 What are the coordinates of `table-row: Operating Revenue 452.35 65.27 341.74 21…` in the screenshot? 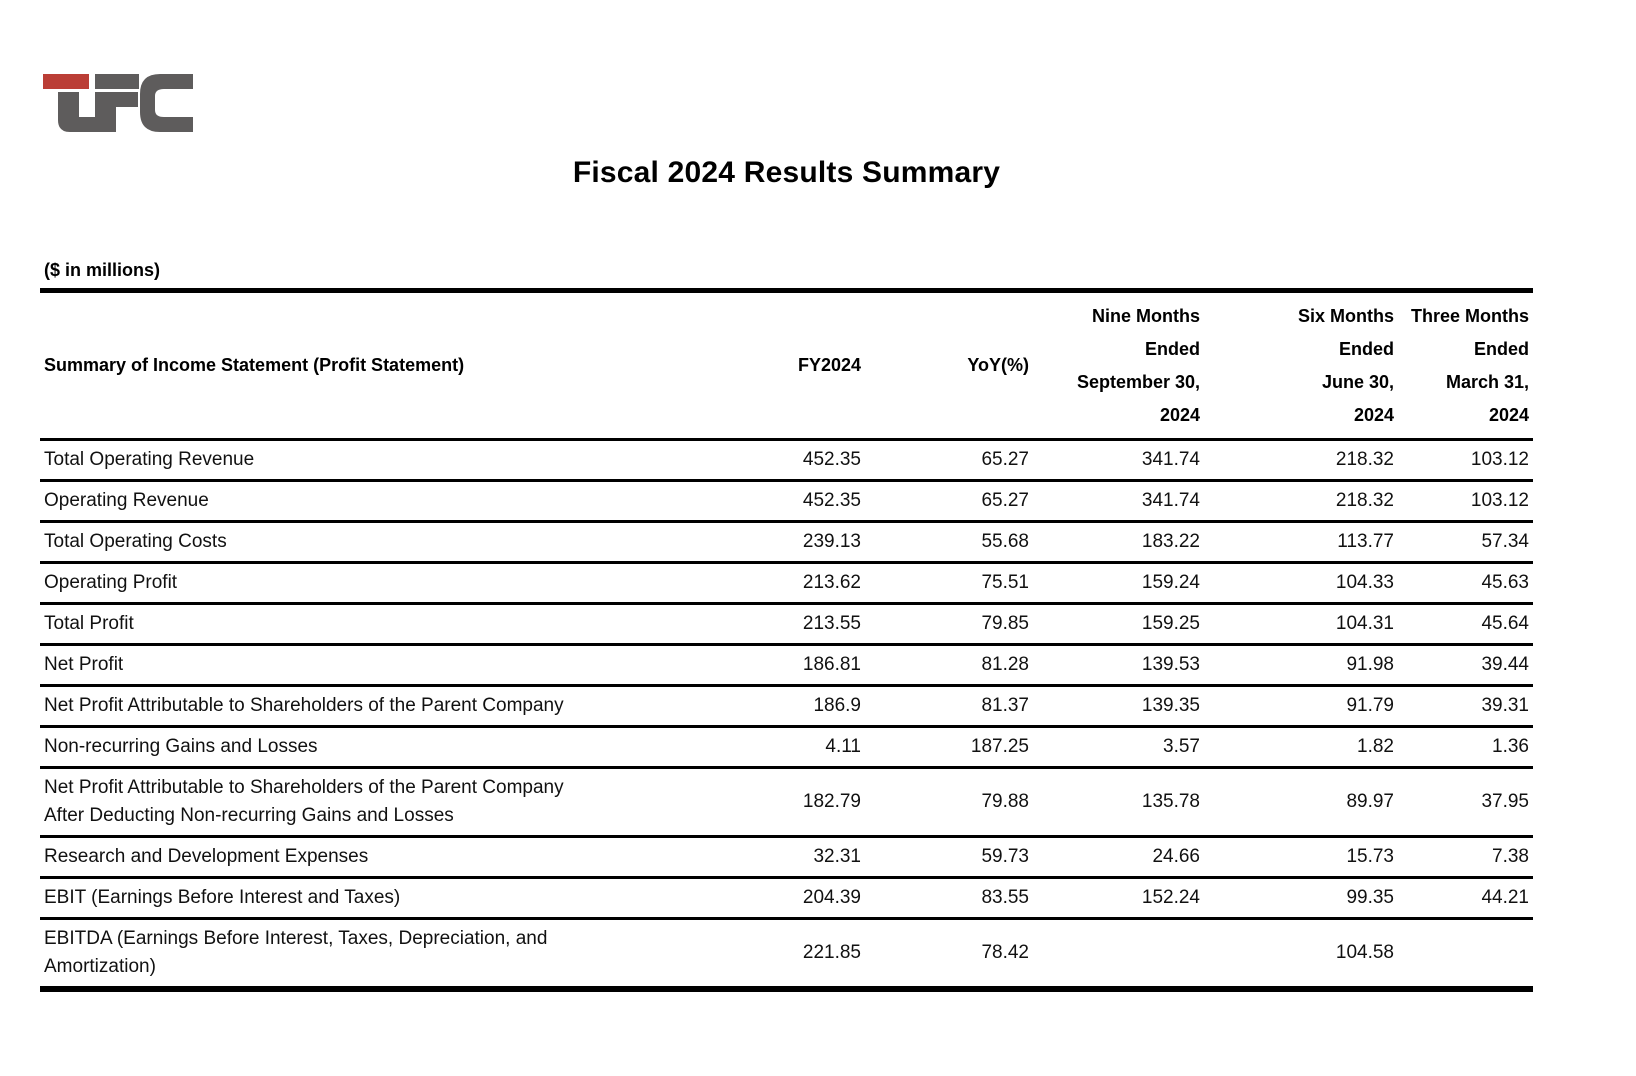 It's located at (786, 501).